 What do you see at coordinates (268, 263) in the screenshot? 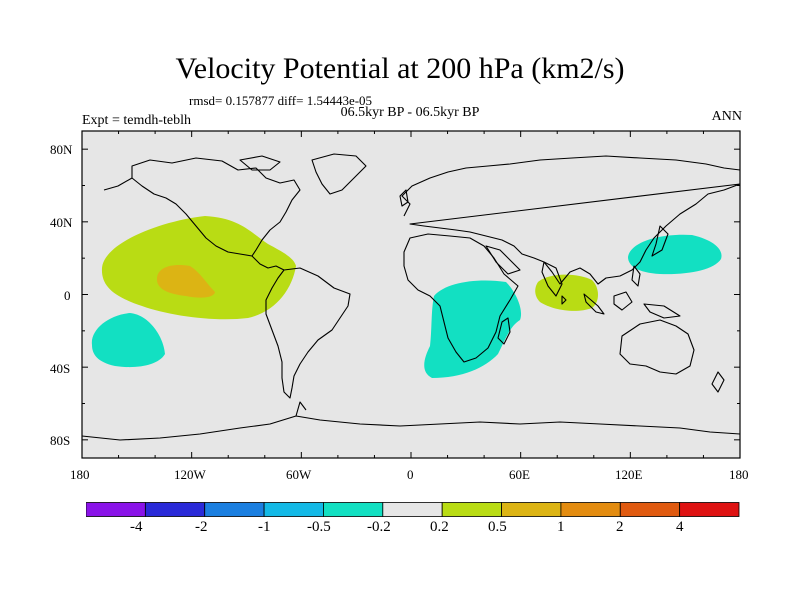
I see `coastline-central-america` at bounding box center [268, 263].